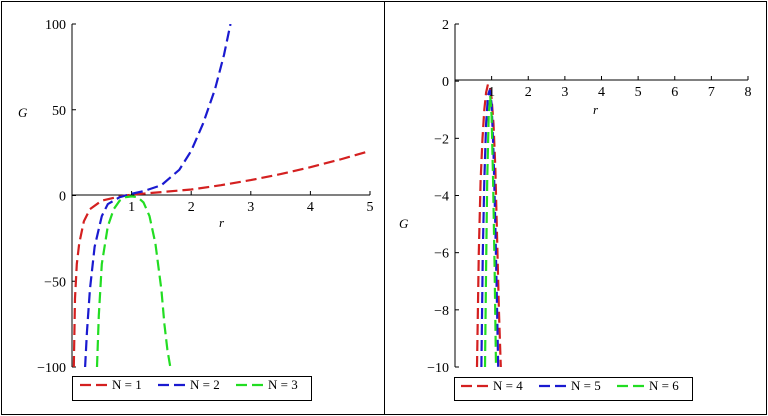  I want to click on right-x-tick-label: 4, so click(601, 92).